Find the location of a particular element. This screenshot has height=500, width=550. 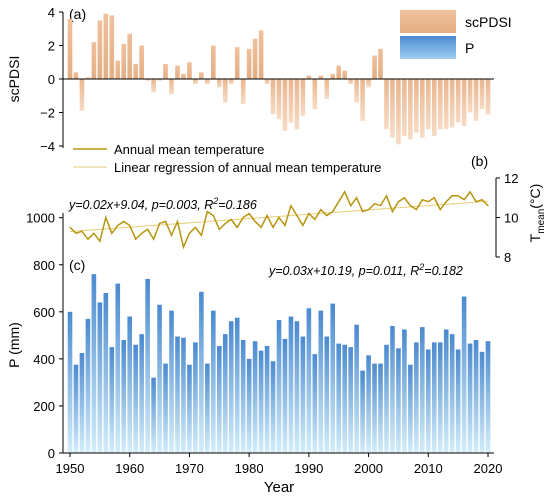

scpdsi-bar-1960 is located at coordinates (130, 56).